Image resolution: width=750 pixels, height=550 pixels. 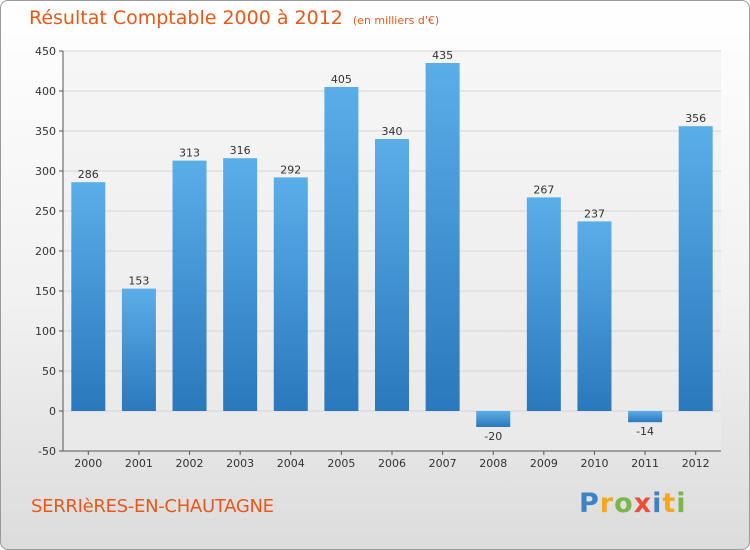 I want to click on bar-value-label: 292, so click(x=290, y=169).